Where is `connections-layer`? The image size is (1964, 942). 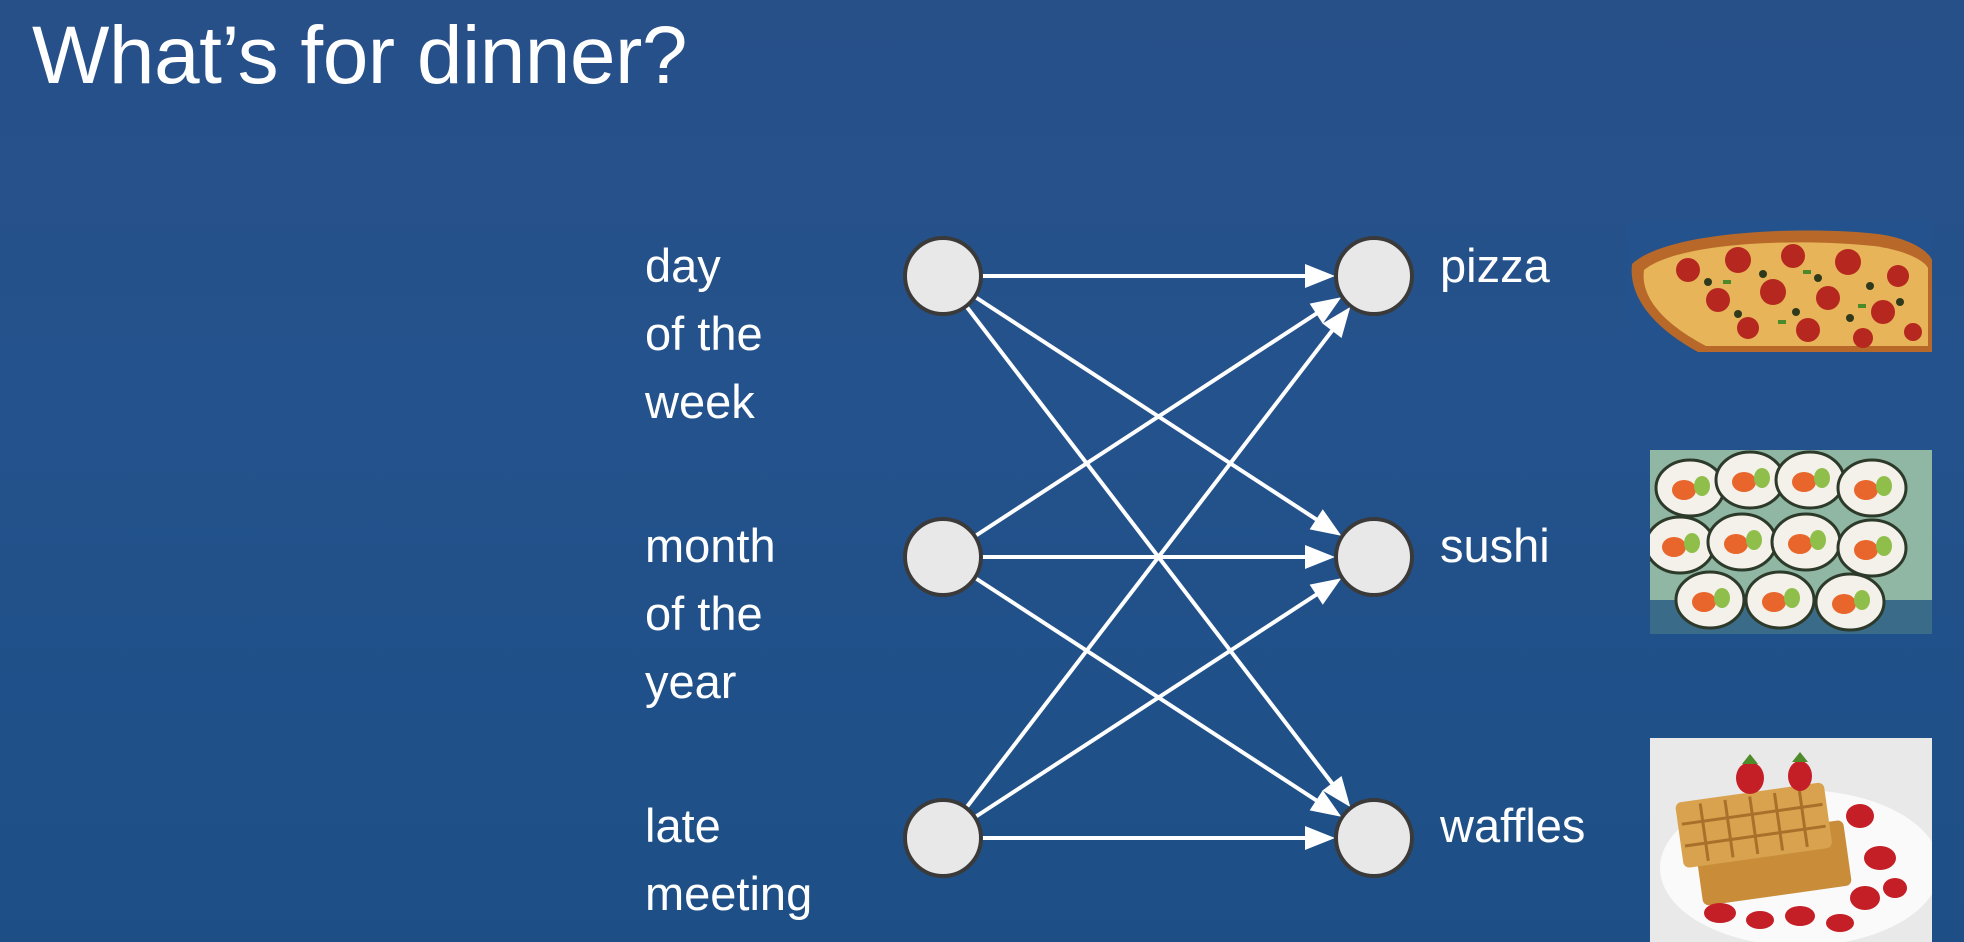 connections-layer is located at coordinates (1157, 557).